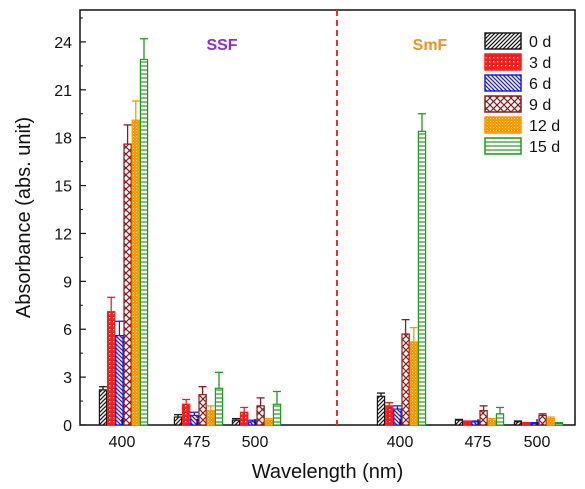 This screenshot has height=489, width=585. Describe the element at coordinates (244, 418) in the screenshot. I see `bar-ssf-500-3d` at that location.